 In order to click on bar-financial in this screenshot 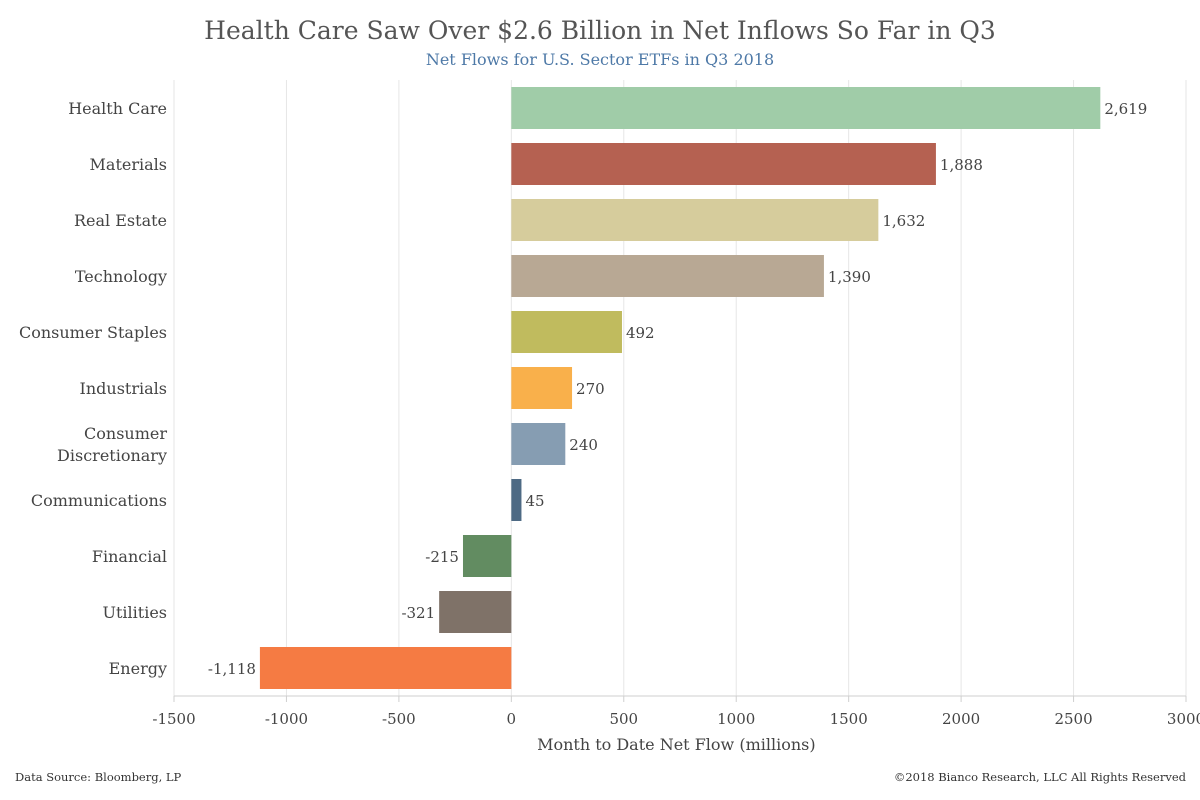, I will do `click(487, 556)`.